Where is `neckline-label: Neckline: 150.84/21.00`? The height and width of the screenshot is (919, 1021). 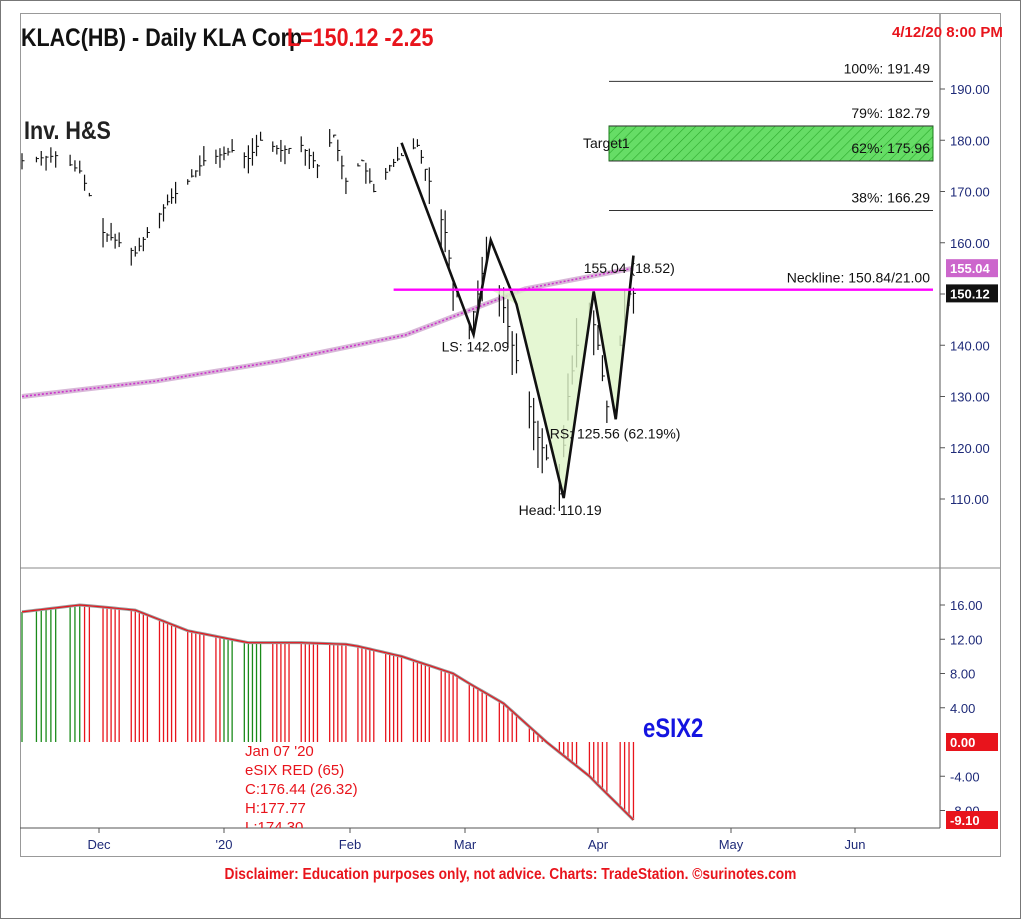
neckline-label: Neckline: 150.84/21.00 is located at coordinates (858, 278).